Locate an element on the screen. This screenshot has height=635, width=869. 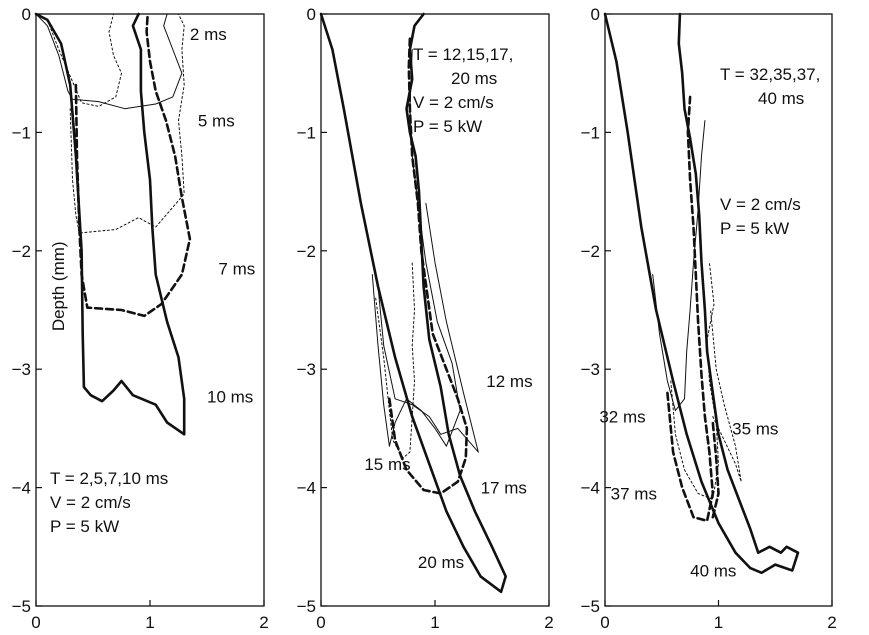
curve-label: 12 ms is located at coordinates (509, 381).